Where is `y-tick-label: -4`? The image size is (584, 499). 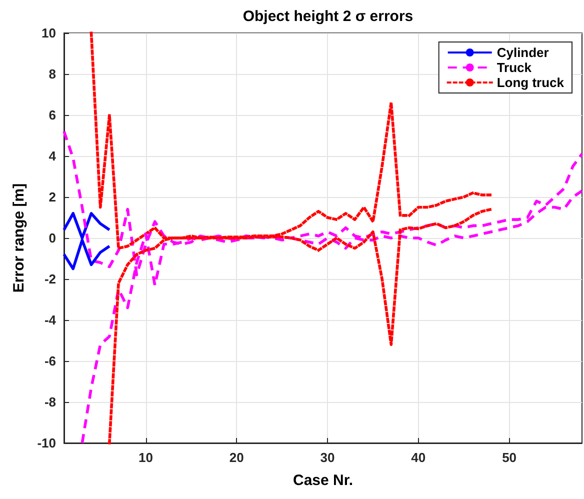
y-tick-label: -4 is located at coordinates (50, 320).